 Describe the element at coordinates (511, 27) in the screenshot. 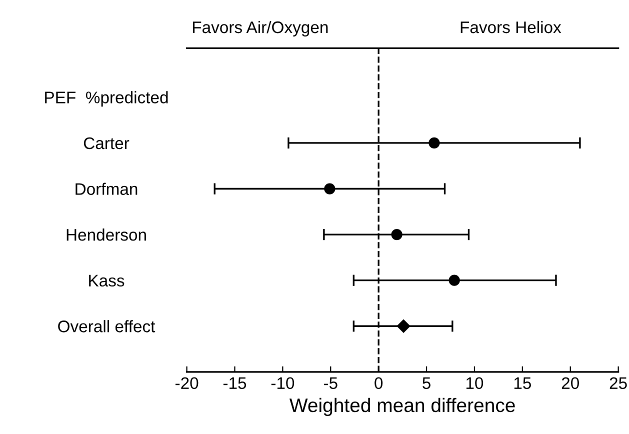

I see `text: Favors Heliox` at that location.